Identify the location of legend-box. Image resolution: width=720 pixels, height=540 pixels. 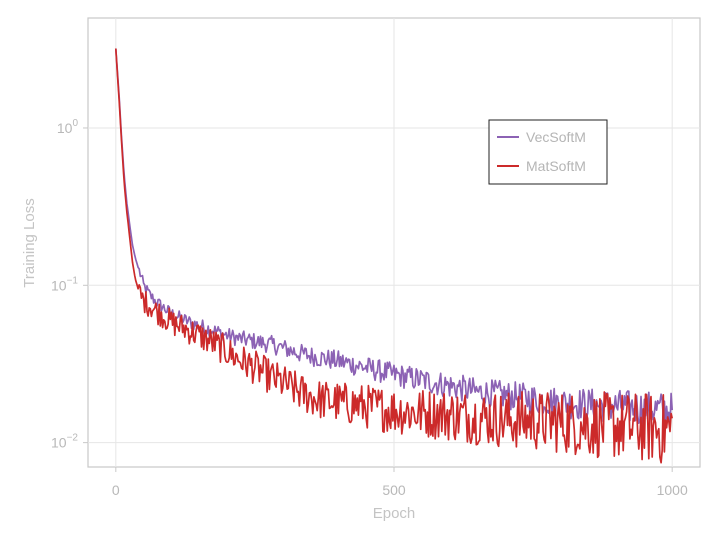
(548, 152).